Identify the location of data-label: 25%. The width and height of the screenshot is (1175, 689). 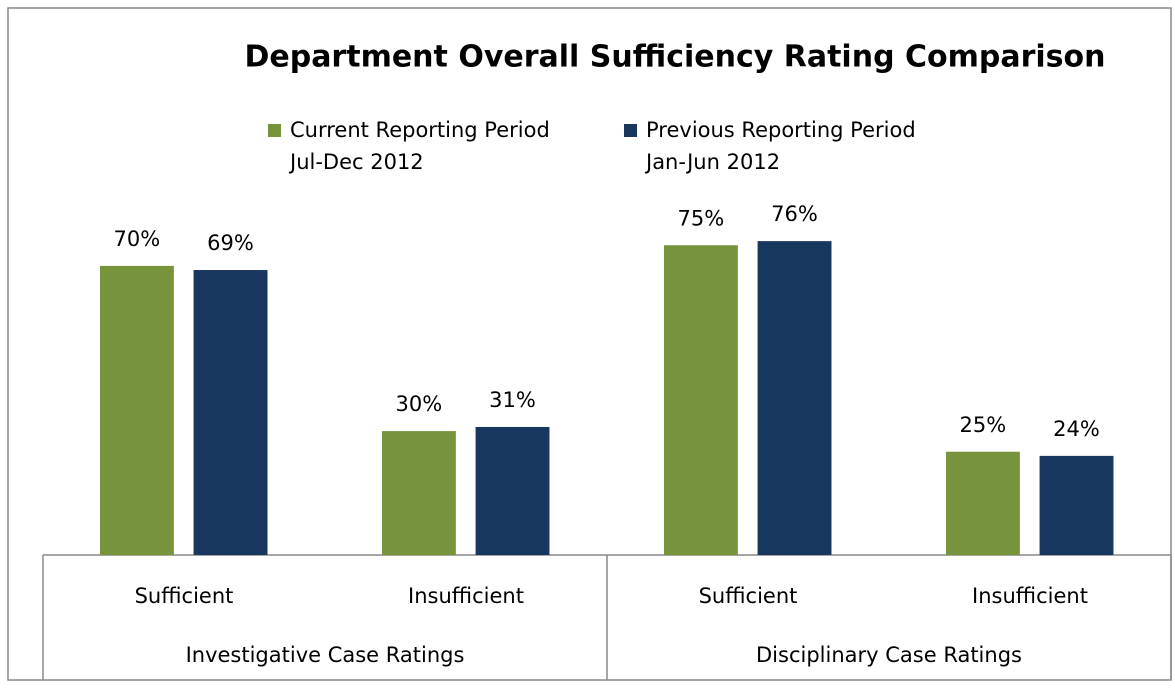
(983, 425).